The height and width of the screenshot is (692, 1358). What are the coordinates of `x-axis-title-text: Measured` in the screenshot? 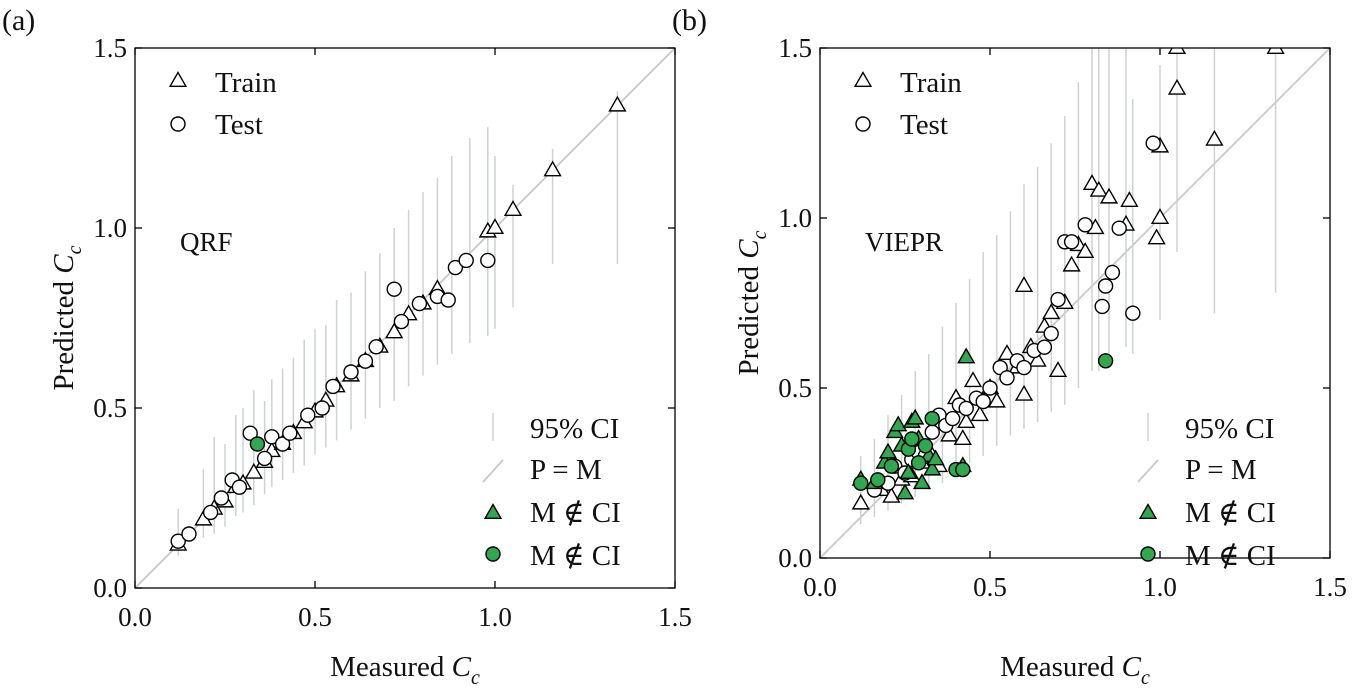 It's located at (391, 667).